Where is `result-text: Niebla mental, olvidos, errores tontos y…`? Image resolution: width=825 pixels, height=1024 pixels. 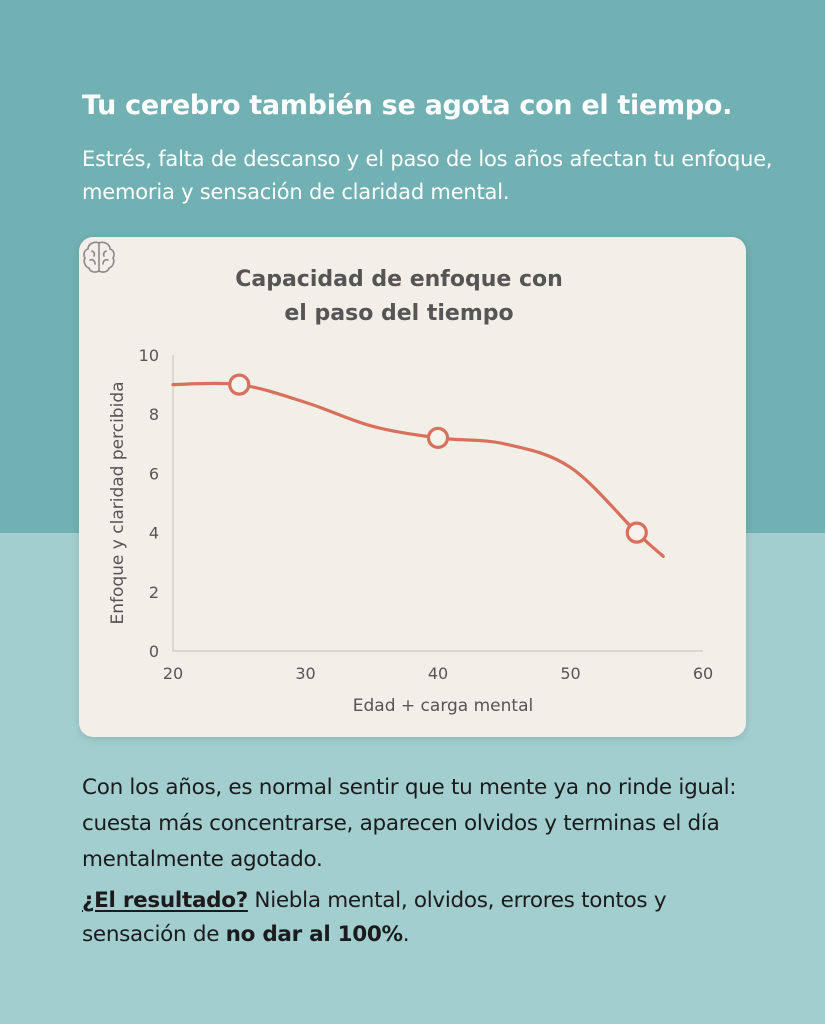
result-text: Niebla mental, olvidos, errores tontos y… is located at coordinates (374, 917).